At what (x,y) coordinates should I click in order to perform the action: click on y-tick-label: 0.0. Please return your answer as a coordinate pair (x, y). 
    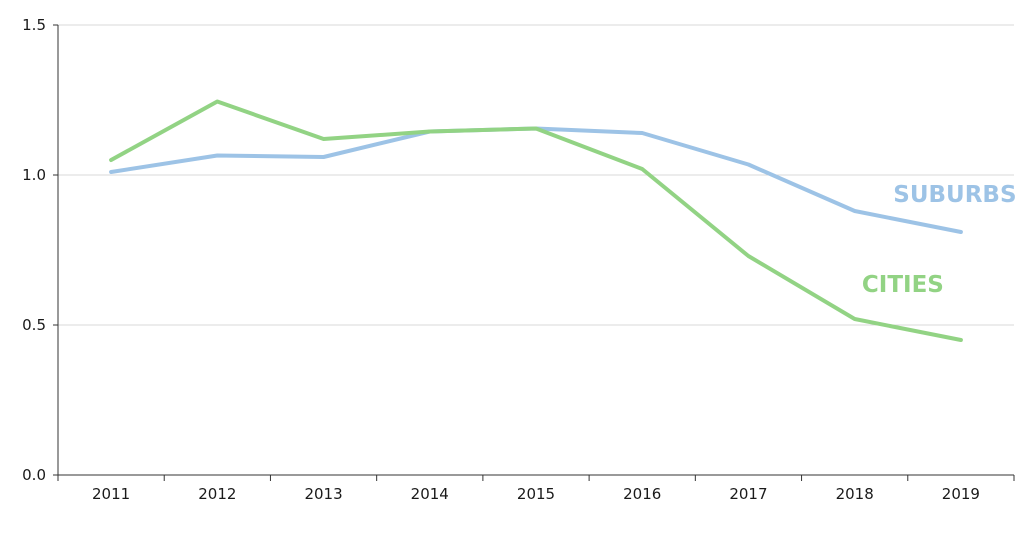
    Looking at the image, I should click on (34, 475).